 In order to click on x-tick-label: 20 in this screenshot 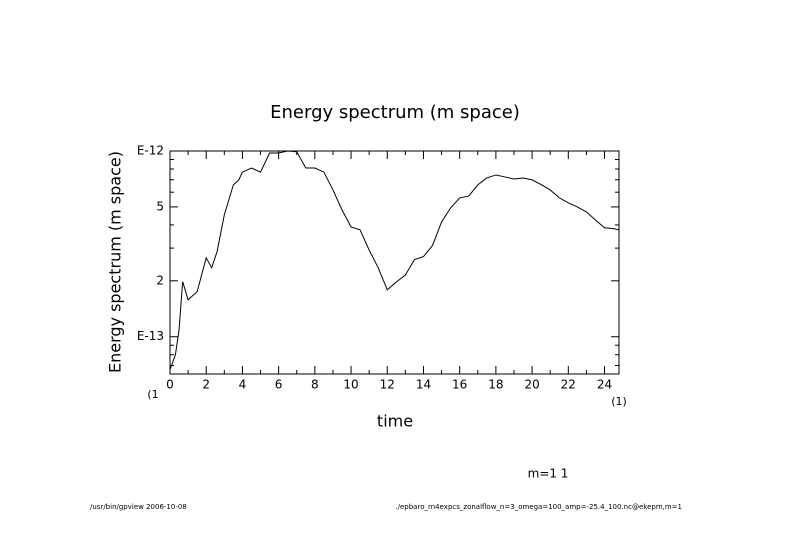, I will do `click(531, 385)`.